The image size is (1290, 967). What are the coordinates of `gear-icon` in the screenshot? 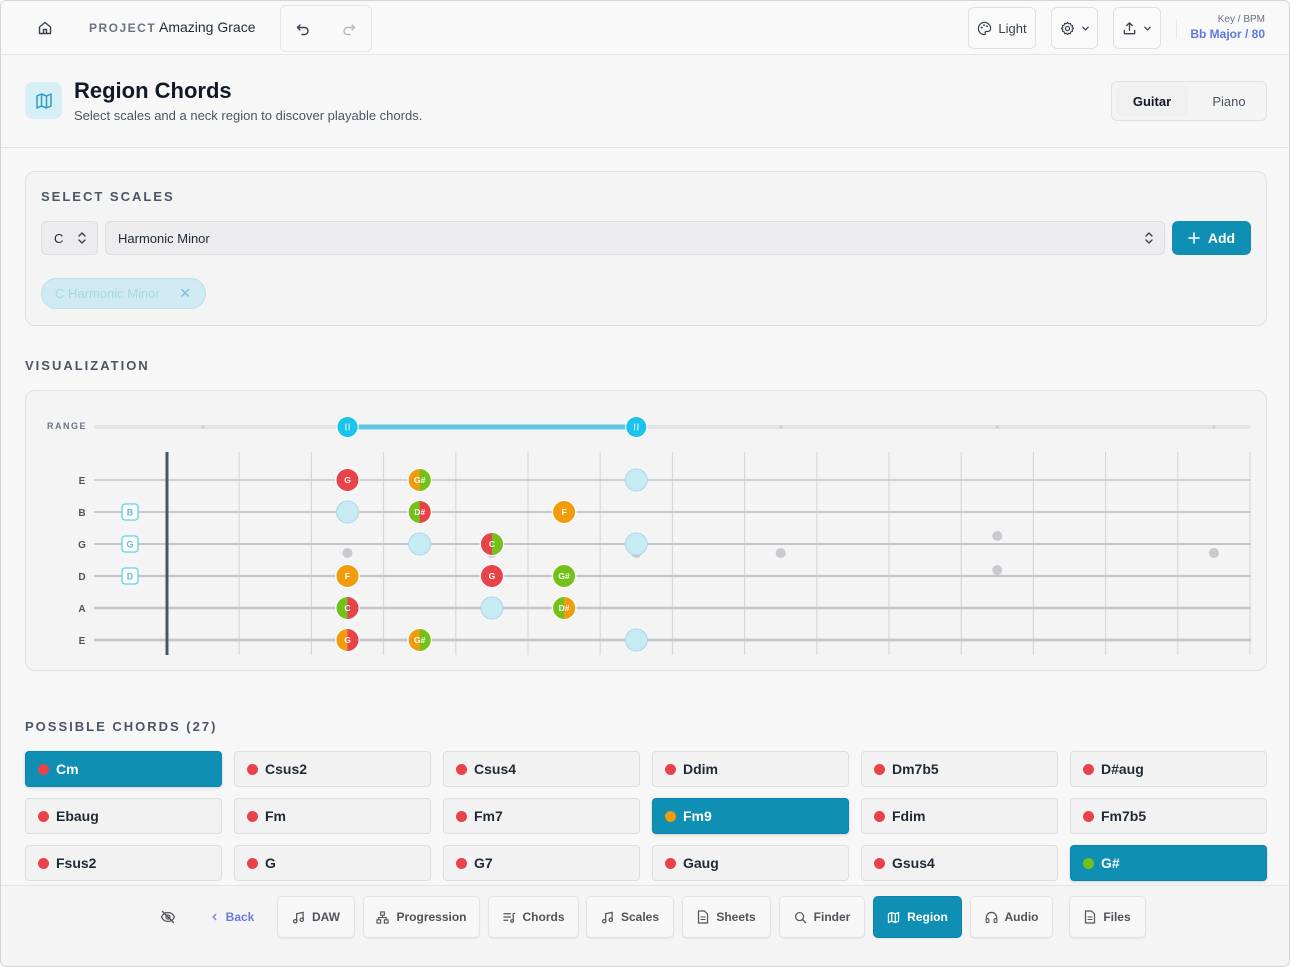 It's located at (1067, 28).